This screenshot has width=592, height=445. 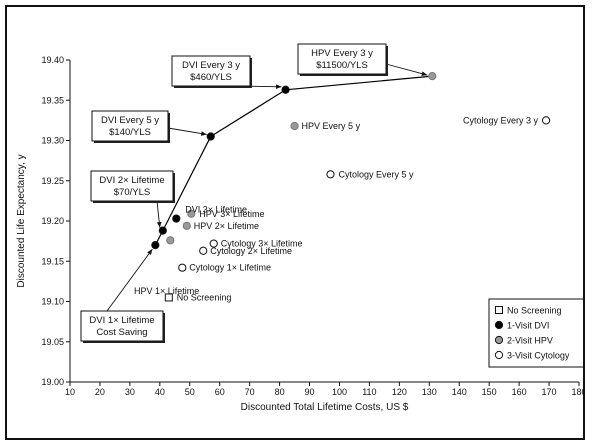 What do you see at coordinates (376, 174) in the screenshot?
I see `point-label: Cytology Every 5 y` at bounding box center [376, 174].